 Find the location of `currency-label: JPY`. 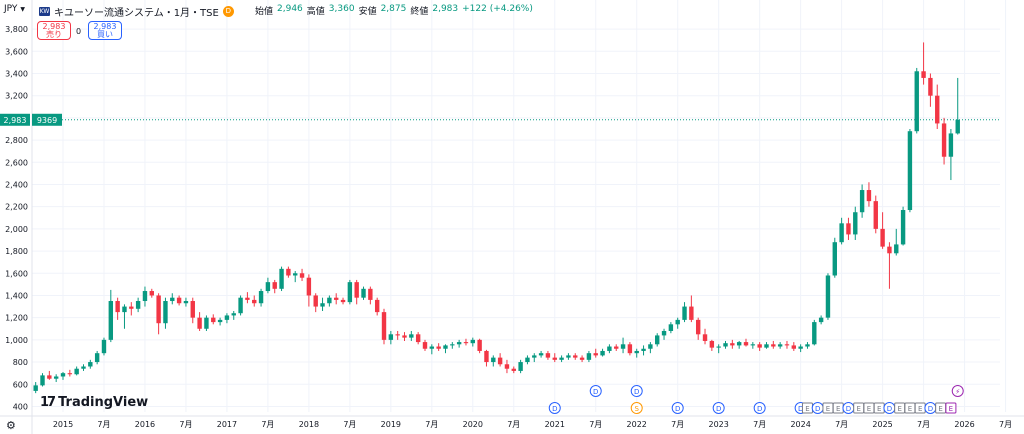

currency-label: JPY is located at coordinates (11, 9).